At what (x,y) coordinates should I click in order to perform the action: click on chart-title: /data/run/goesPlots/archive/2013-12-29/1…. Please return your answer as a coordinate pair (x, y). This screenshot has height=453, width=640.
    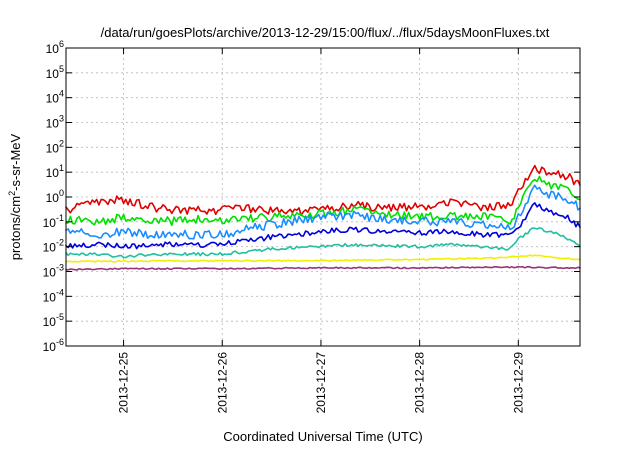
    Looking at the image, I should click on (325, 32).